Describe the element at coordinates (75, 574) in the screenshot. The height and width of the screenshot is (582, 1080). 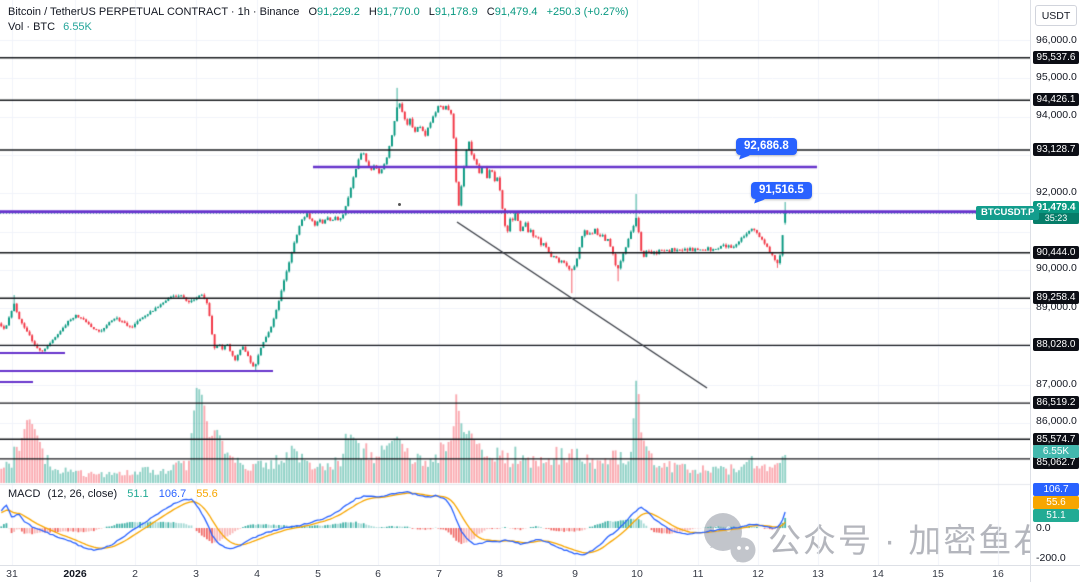
I see `time-label: 2026` at that location.